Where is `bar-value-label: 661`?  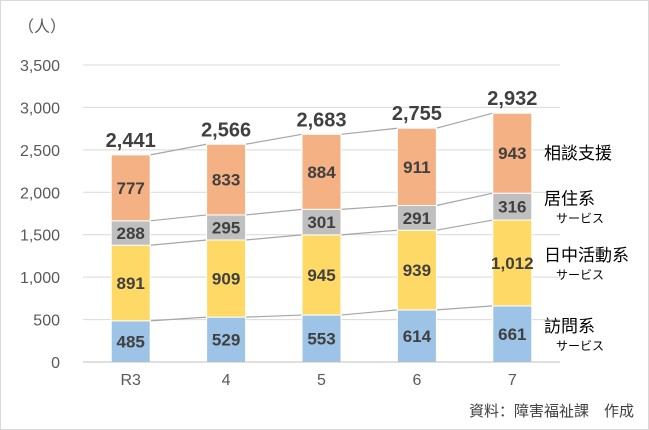 bar-value-label: 661 is located at coordinates (512, 334).